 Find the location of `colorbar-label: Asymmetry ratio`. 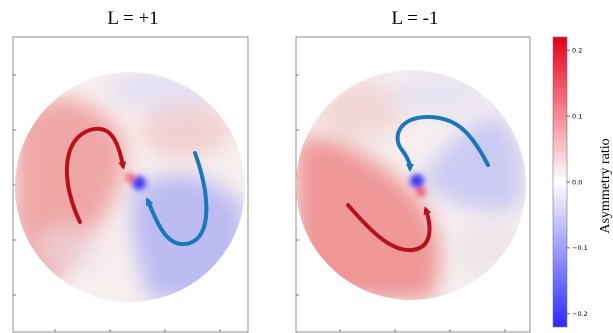

colorbar-label: Asymmetry ratio is located at coordinates (605, 185).